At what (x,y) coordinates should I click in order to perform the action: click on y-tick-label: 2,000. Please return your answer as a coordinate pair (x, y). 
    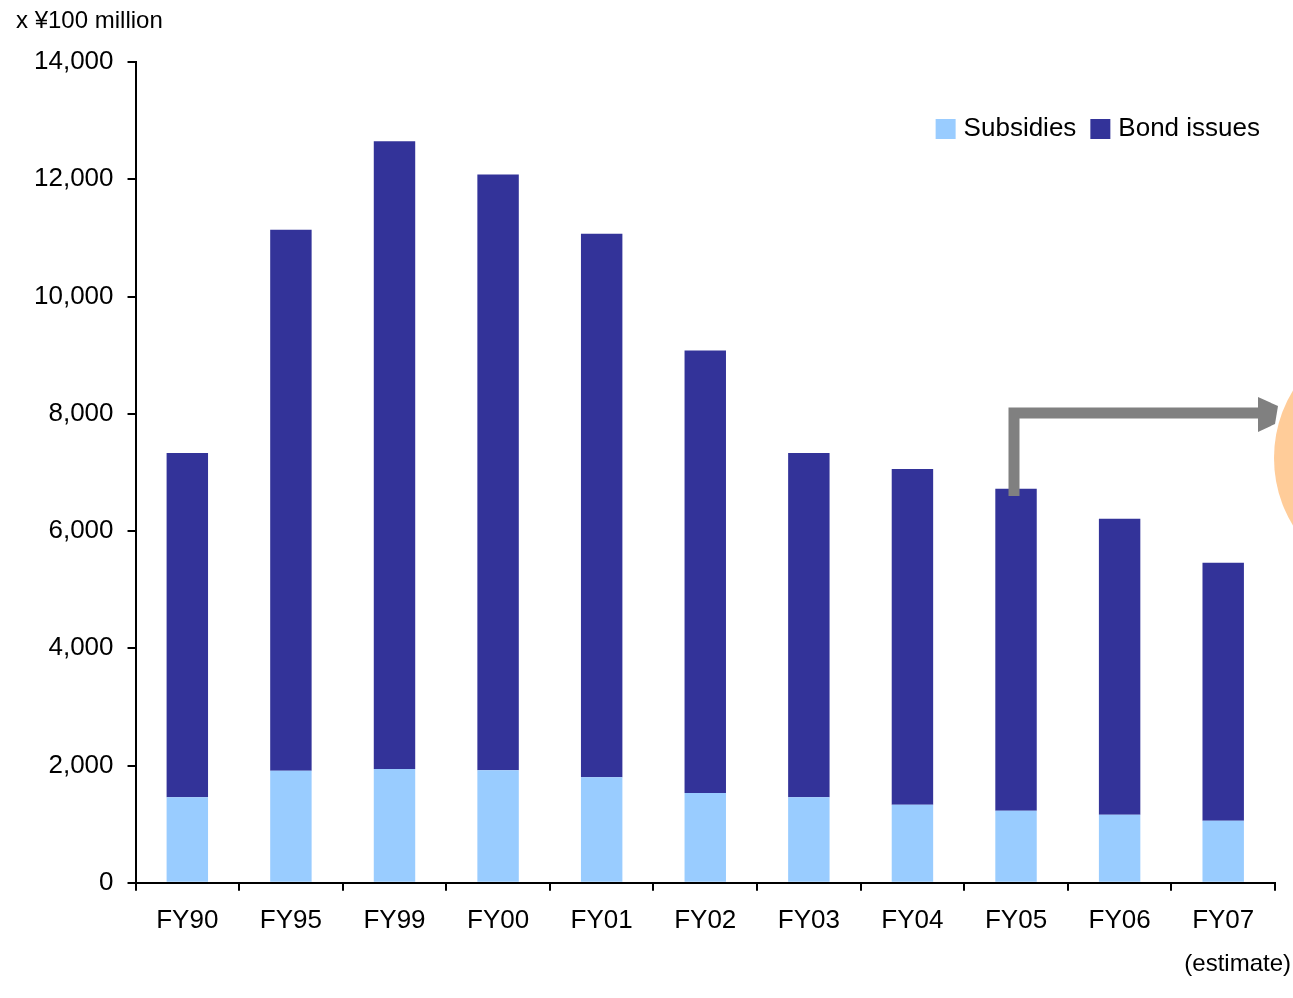
    Looking at the image, I should click on (81, 763).